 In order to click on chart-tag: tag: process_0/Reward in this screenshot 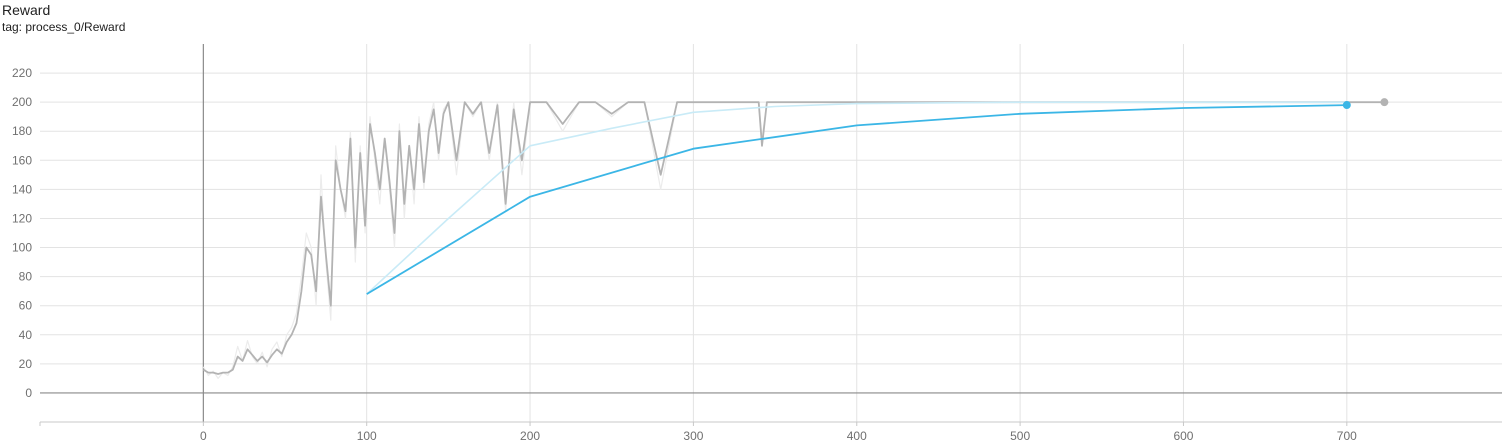, I will do `click(64, 27)`.